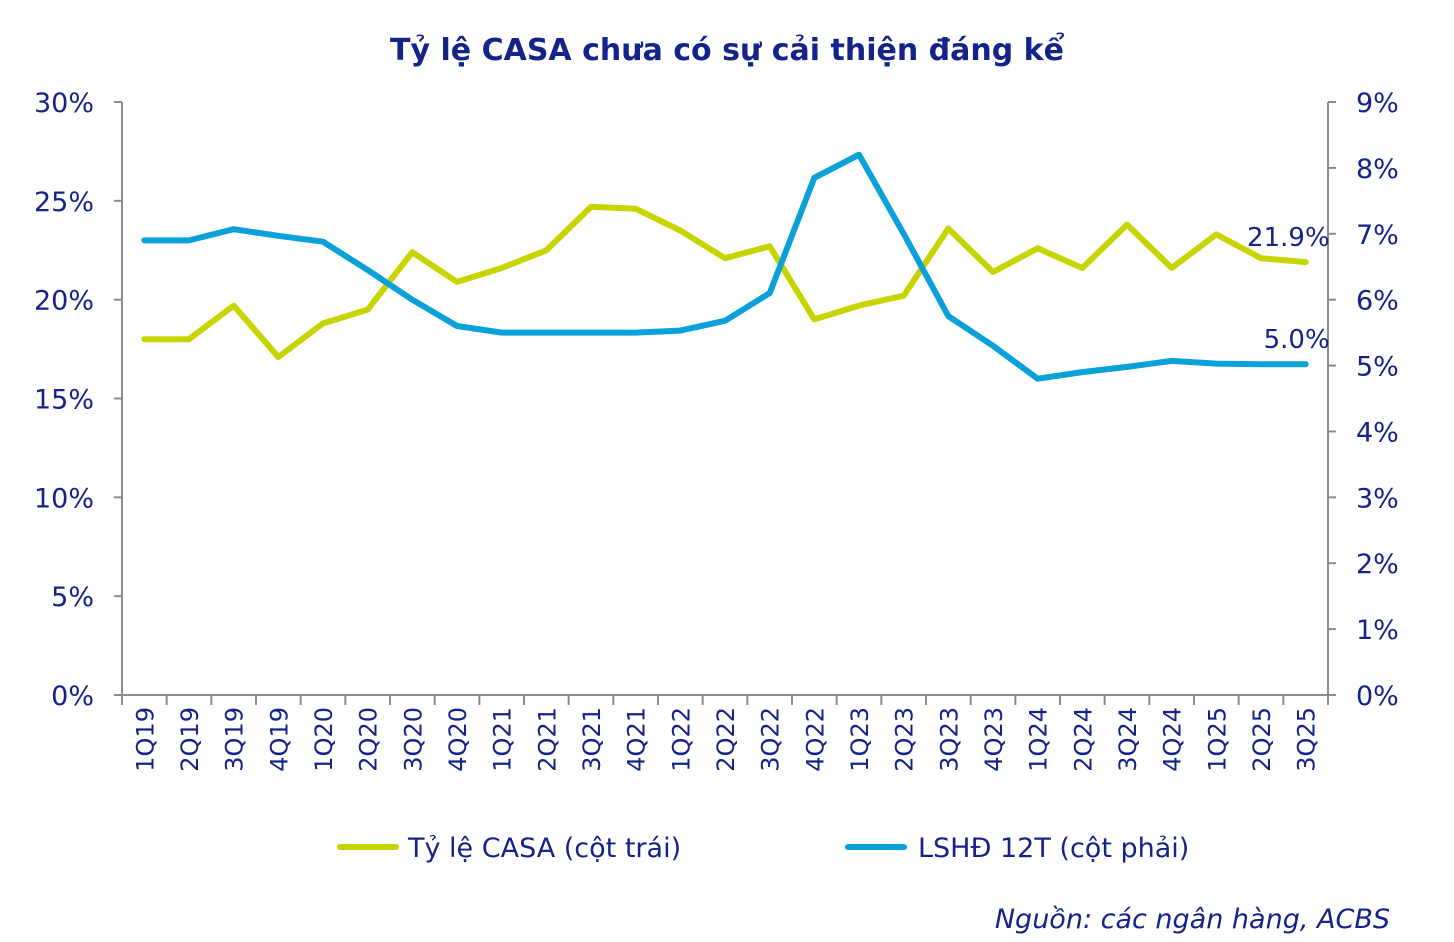  Describe the element at coordinates (1083, 739) in the screenshot. I see `x-tick-label: 2Q24` at that location.